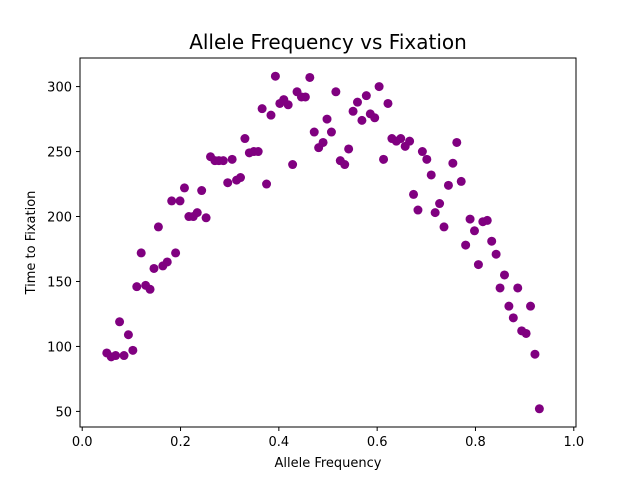 Image resolution: width=640 pixels, height=480 pixels. What do you see at coordinates (573, 442) in the screenshot?
I see `x-tick-label: 1.0` at bounding box center [573, 442].